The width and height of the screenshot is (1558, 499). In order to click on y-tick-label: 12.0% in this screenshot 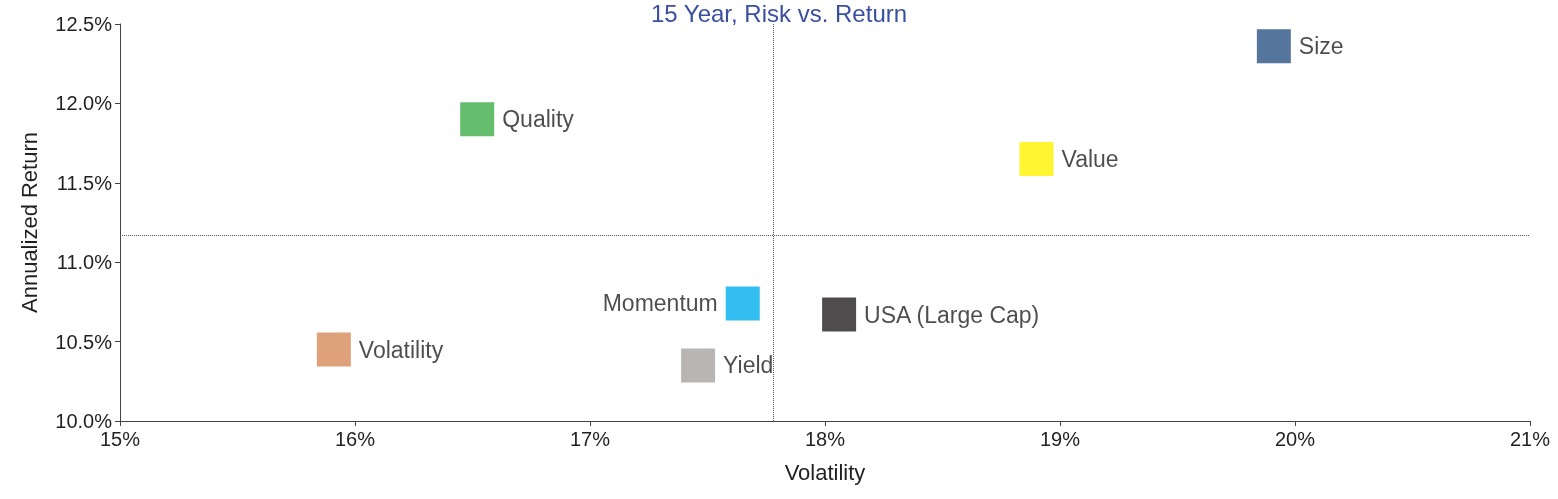, I will do `click(84, 103)`.